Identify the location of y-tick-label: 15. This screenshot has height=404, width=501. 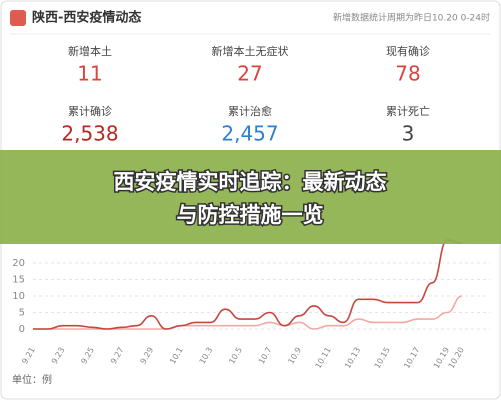
(18, 280).